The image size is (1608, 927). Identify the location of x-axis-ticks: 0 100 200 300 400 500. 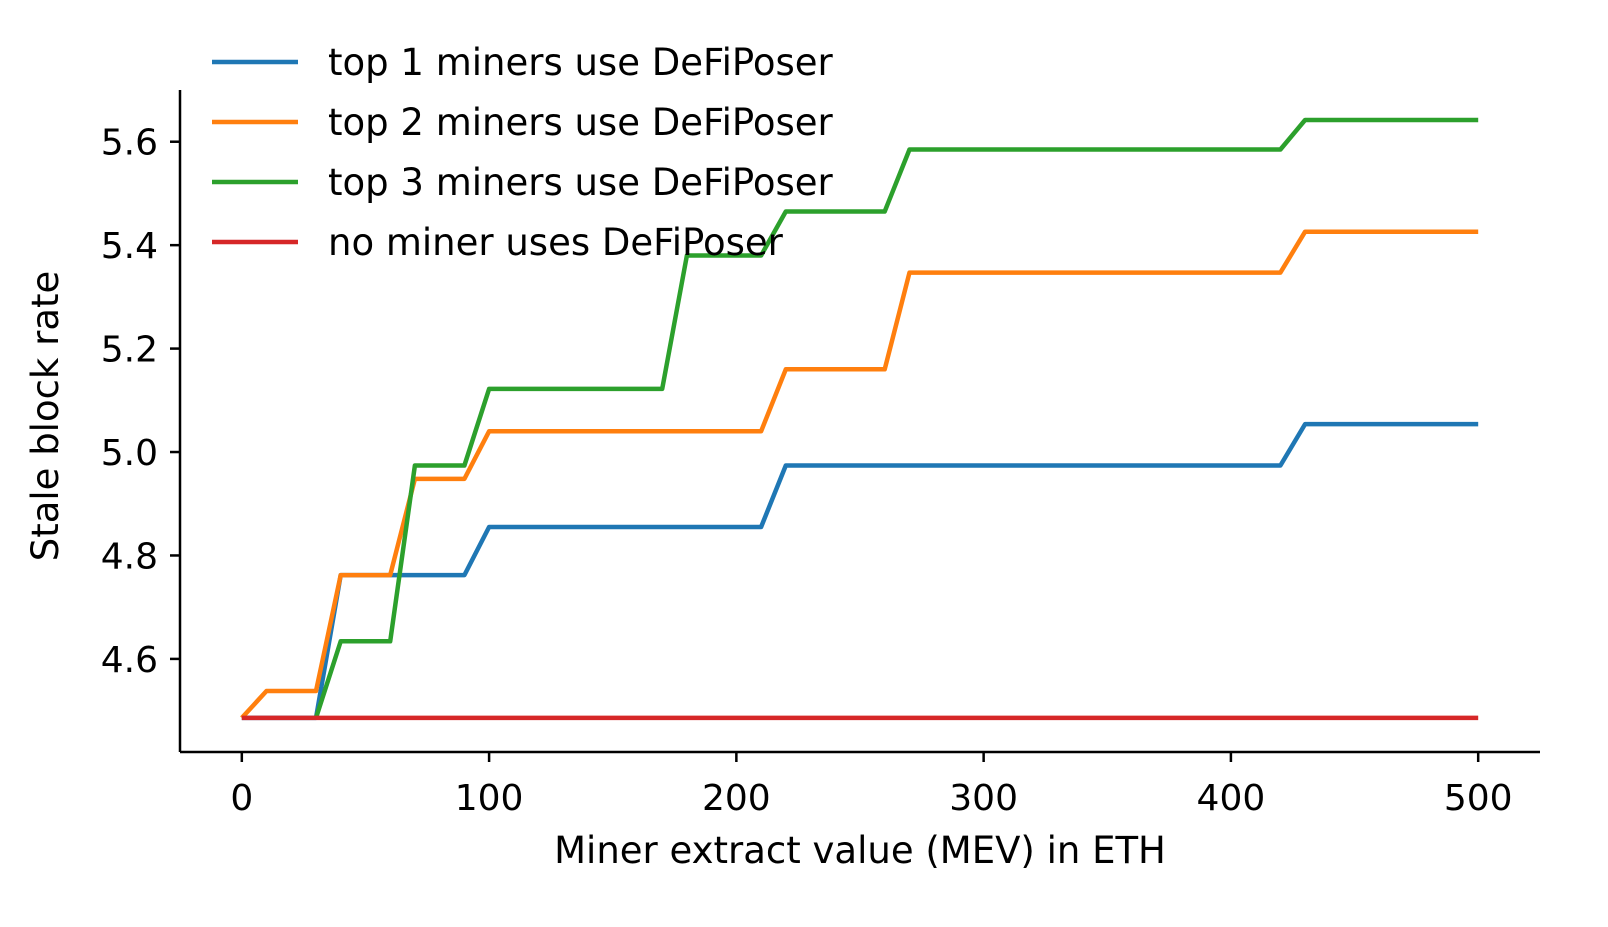
(871, 785).